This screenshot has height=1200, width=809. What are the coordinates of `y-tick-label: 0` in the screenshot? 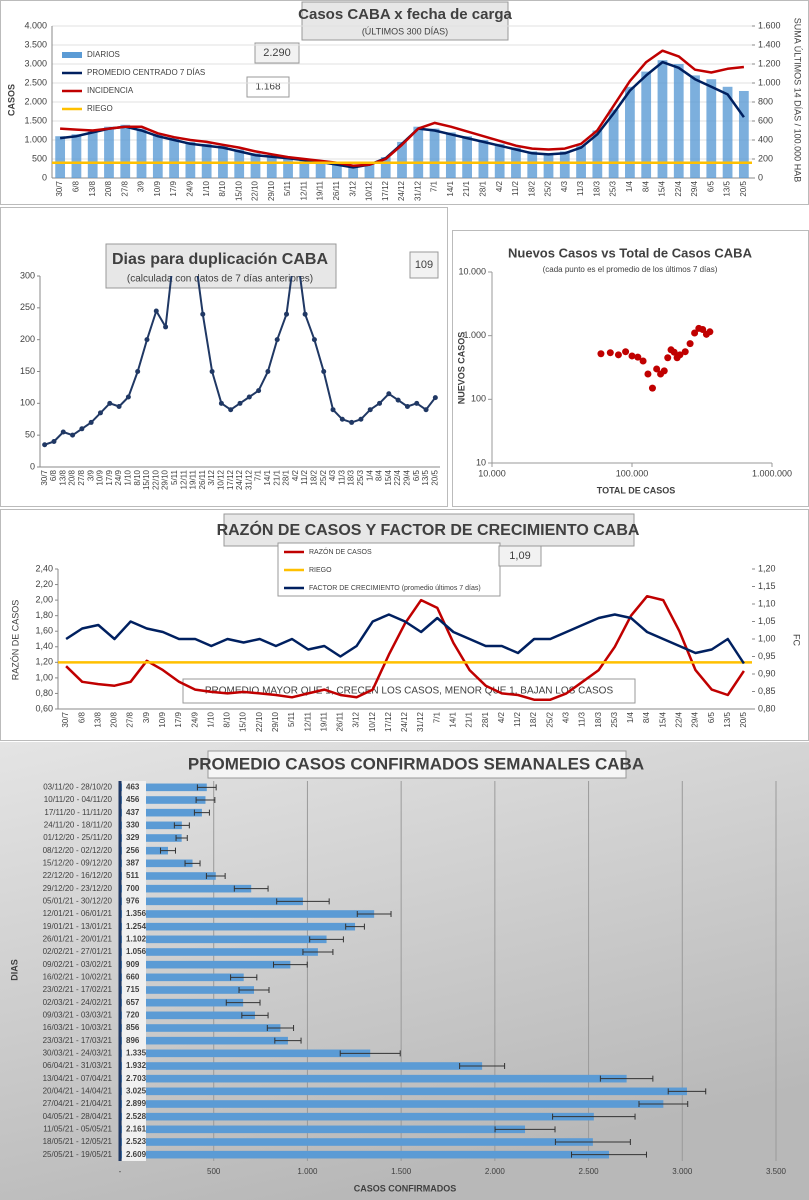 It's located at (32, 466).